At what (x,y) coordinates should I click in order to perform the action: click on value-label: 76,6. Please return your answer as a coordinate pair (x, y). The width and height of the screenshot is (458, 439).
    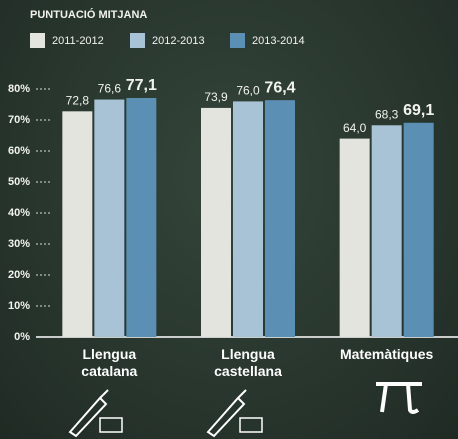
    Looking at the image, I should click on (110, 89).